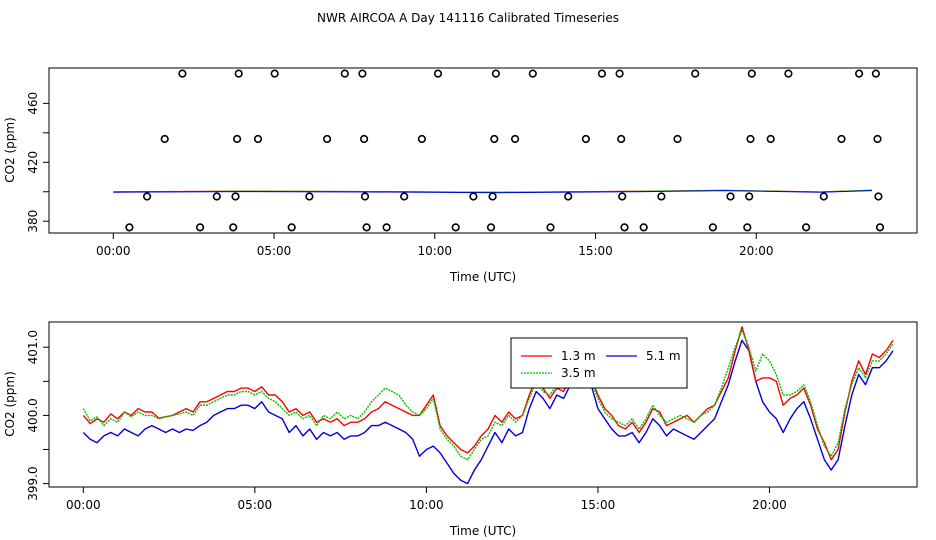 This screenshot has height=540, width=936. I want to click on bottom-panel-y-tick-label: 399.0, so click(33, 483).